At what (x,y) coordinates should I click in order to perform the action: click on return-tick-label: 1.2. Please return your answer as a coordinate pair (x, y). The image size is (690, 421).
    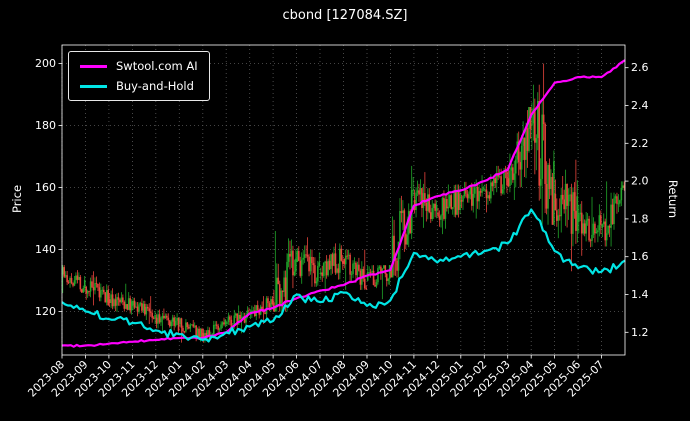
    Looking at the image, I should click on (640, 332).